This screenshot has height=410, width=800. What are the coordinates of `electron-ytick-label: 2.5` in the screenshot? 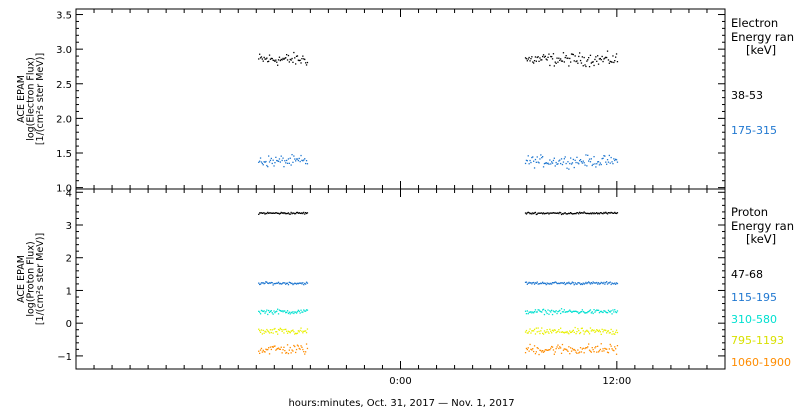 It's located at (64, 85).